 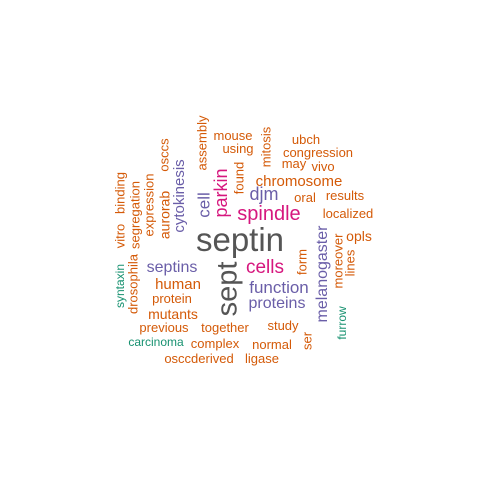 What do you see at coordinates (119, 236) in the screenshot?
I see `word-vitro: vitro` at bounding box center [119, 236].